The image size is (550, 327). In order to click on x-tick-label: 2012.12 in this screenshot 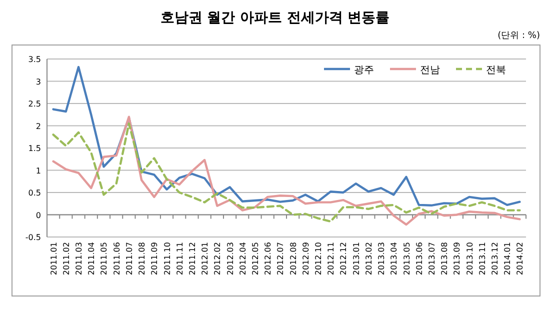, I will do `click(343, 259)`.